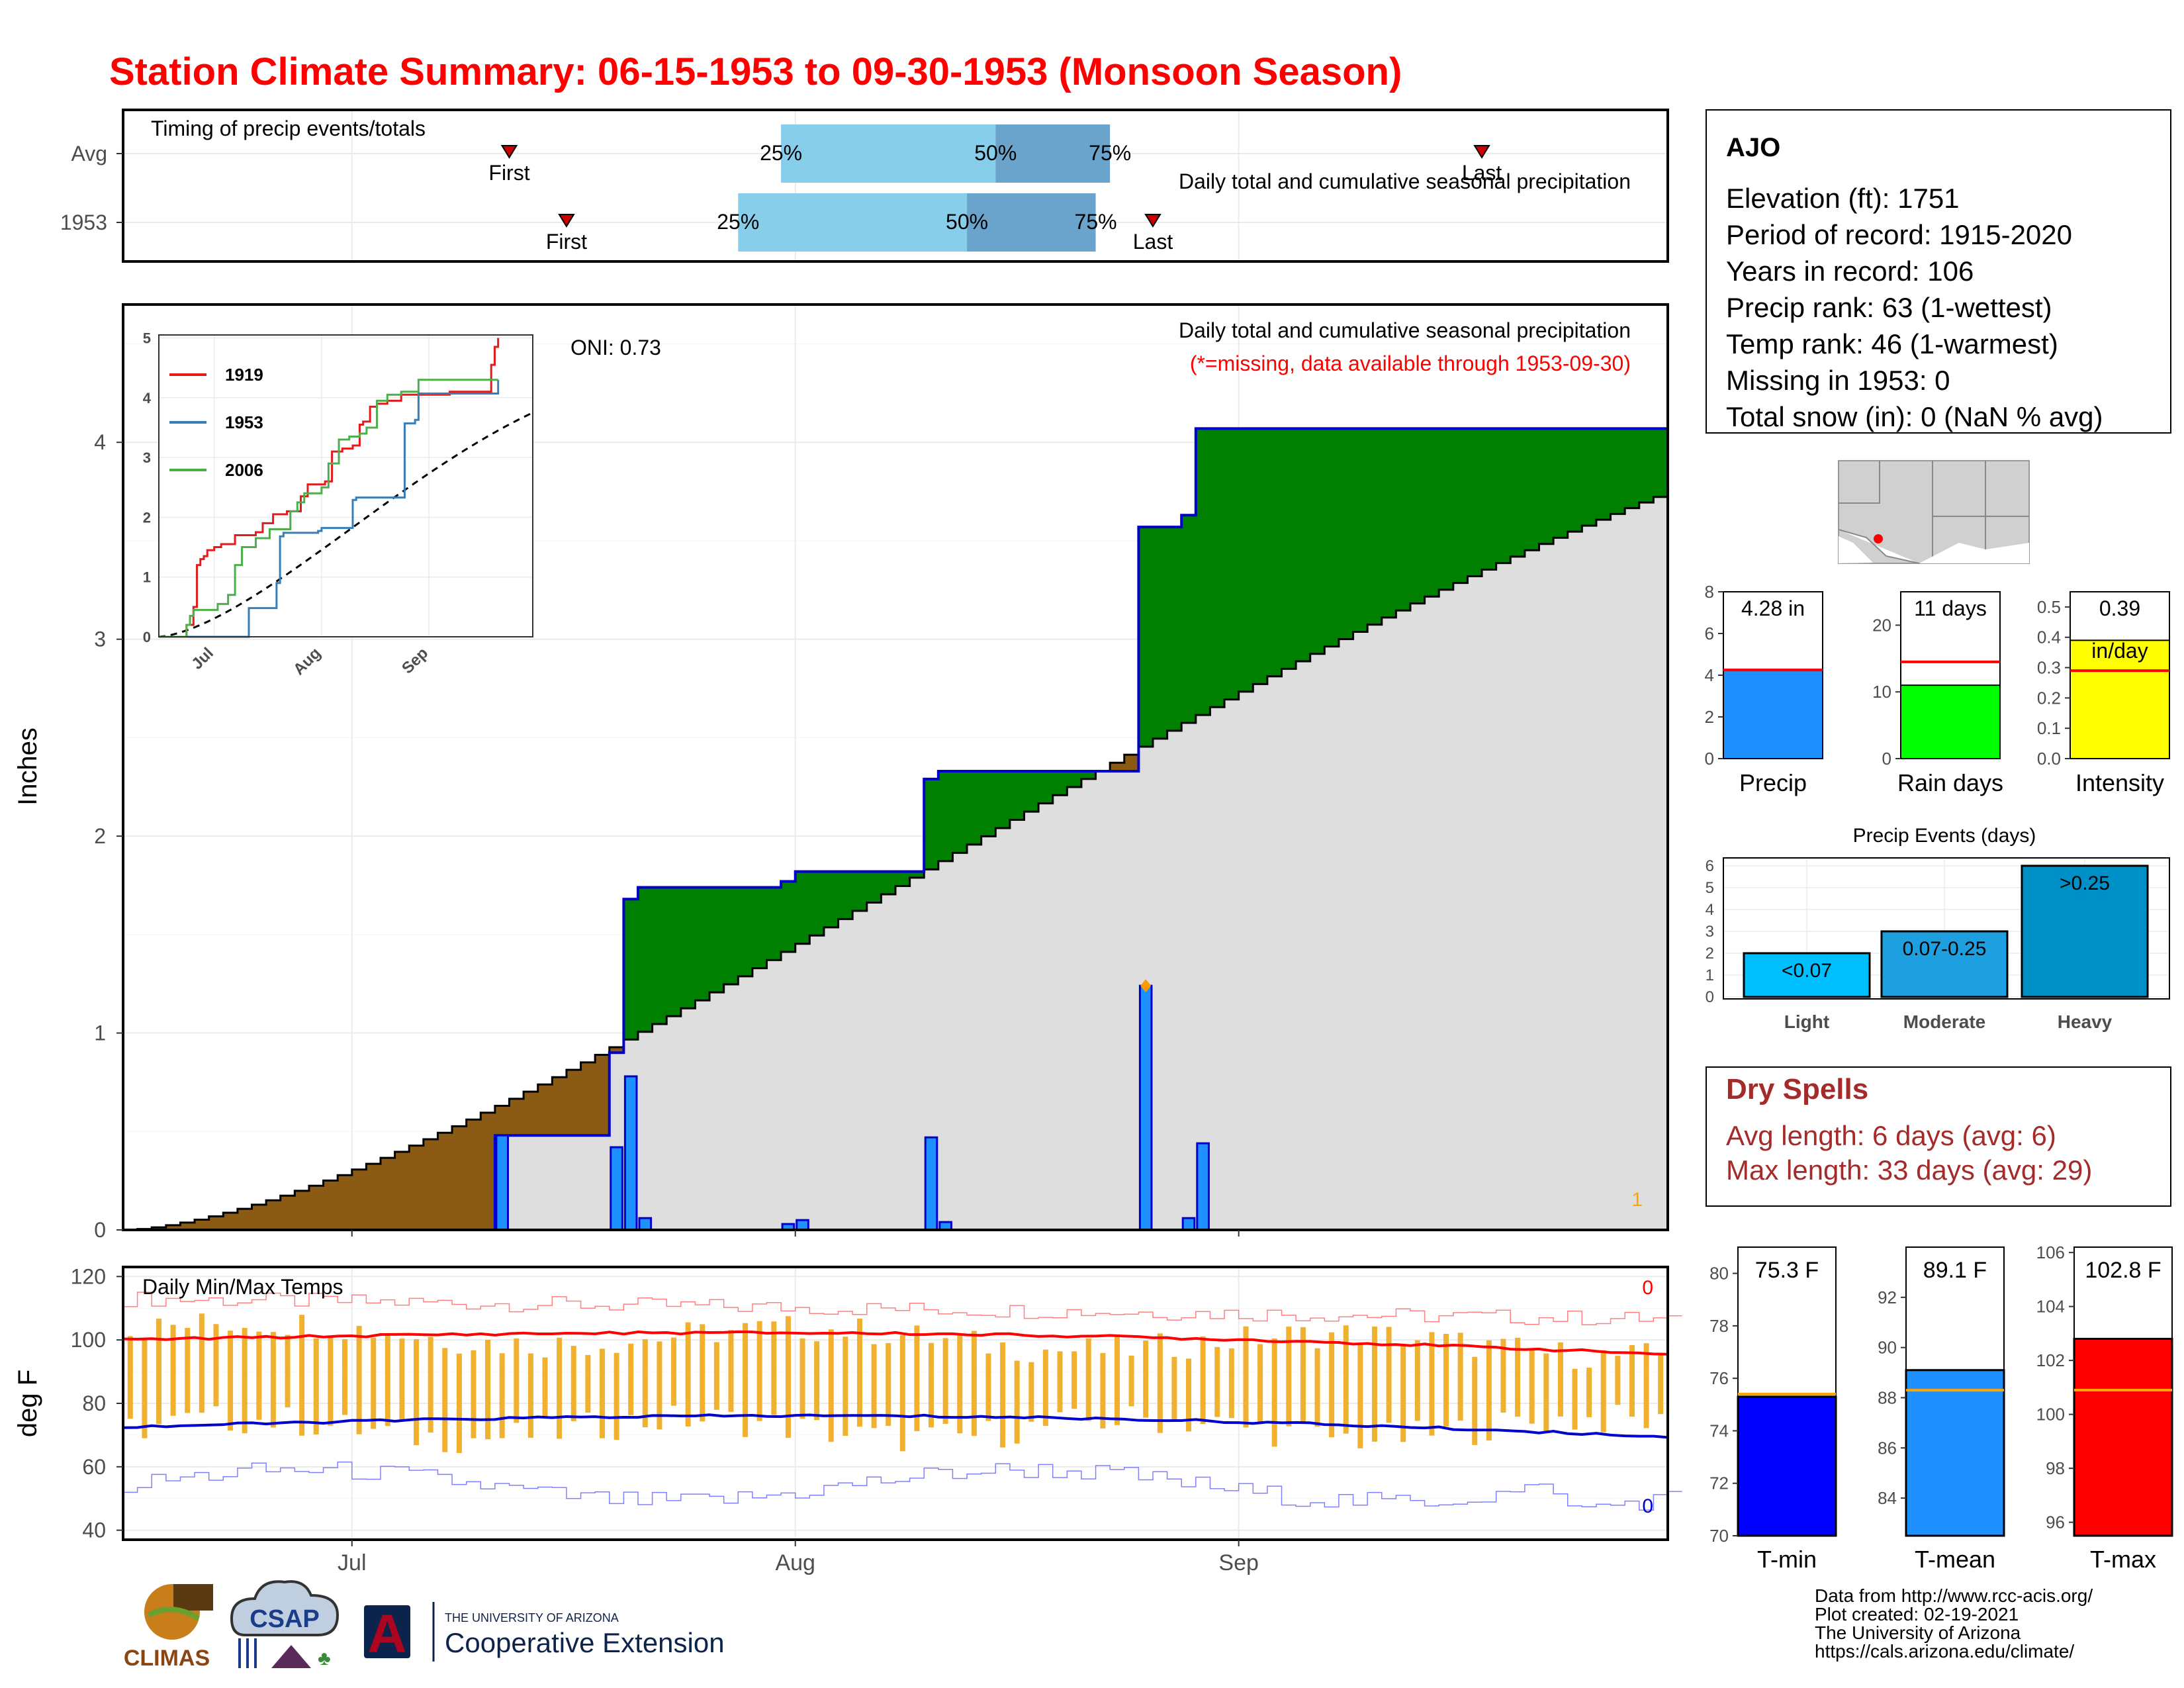  What do you see at coordinates (1773, 608) in the screenshot?
I see `summary-bar-value: 4.28 in` at bounding box center [1773, 608].